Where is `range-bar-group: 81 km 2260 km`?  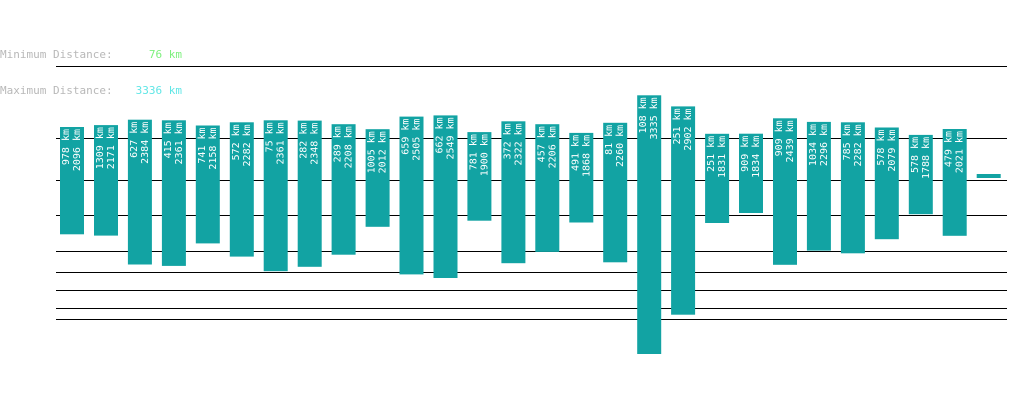
range-bar-group: 81 km 2260 km is located at coordinates (615, 192).